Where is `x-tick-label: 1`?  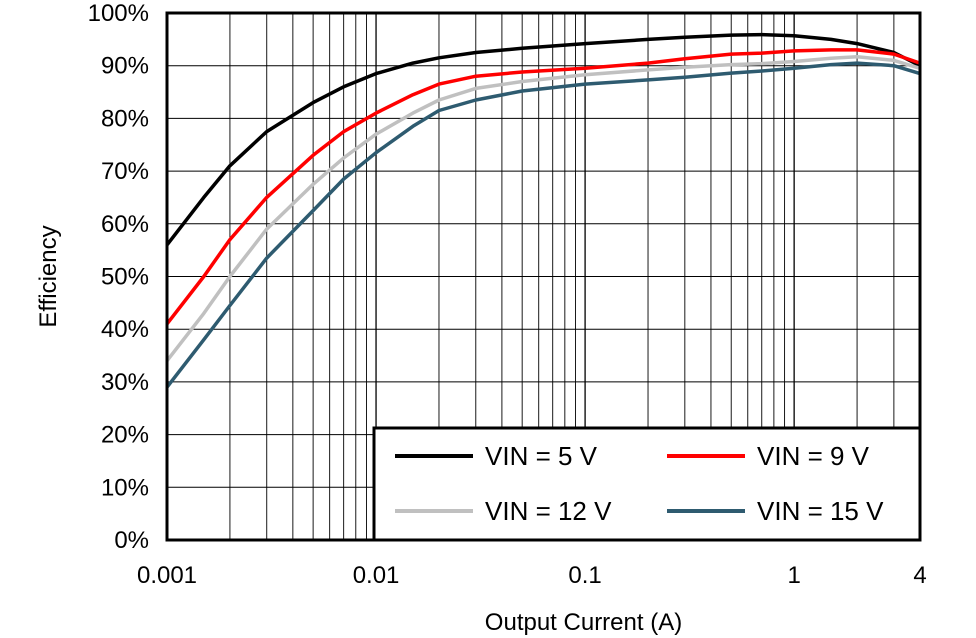 x-tick-label: 1 is located at coordinates (793, 575).